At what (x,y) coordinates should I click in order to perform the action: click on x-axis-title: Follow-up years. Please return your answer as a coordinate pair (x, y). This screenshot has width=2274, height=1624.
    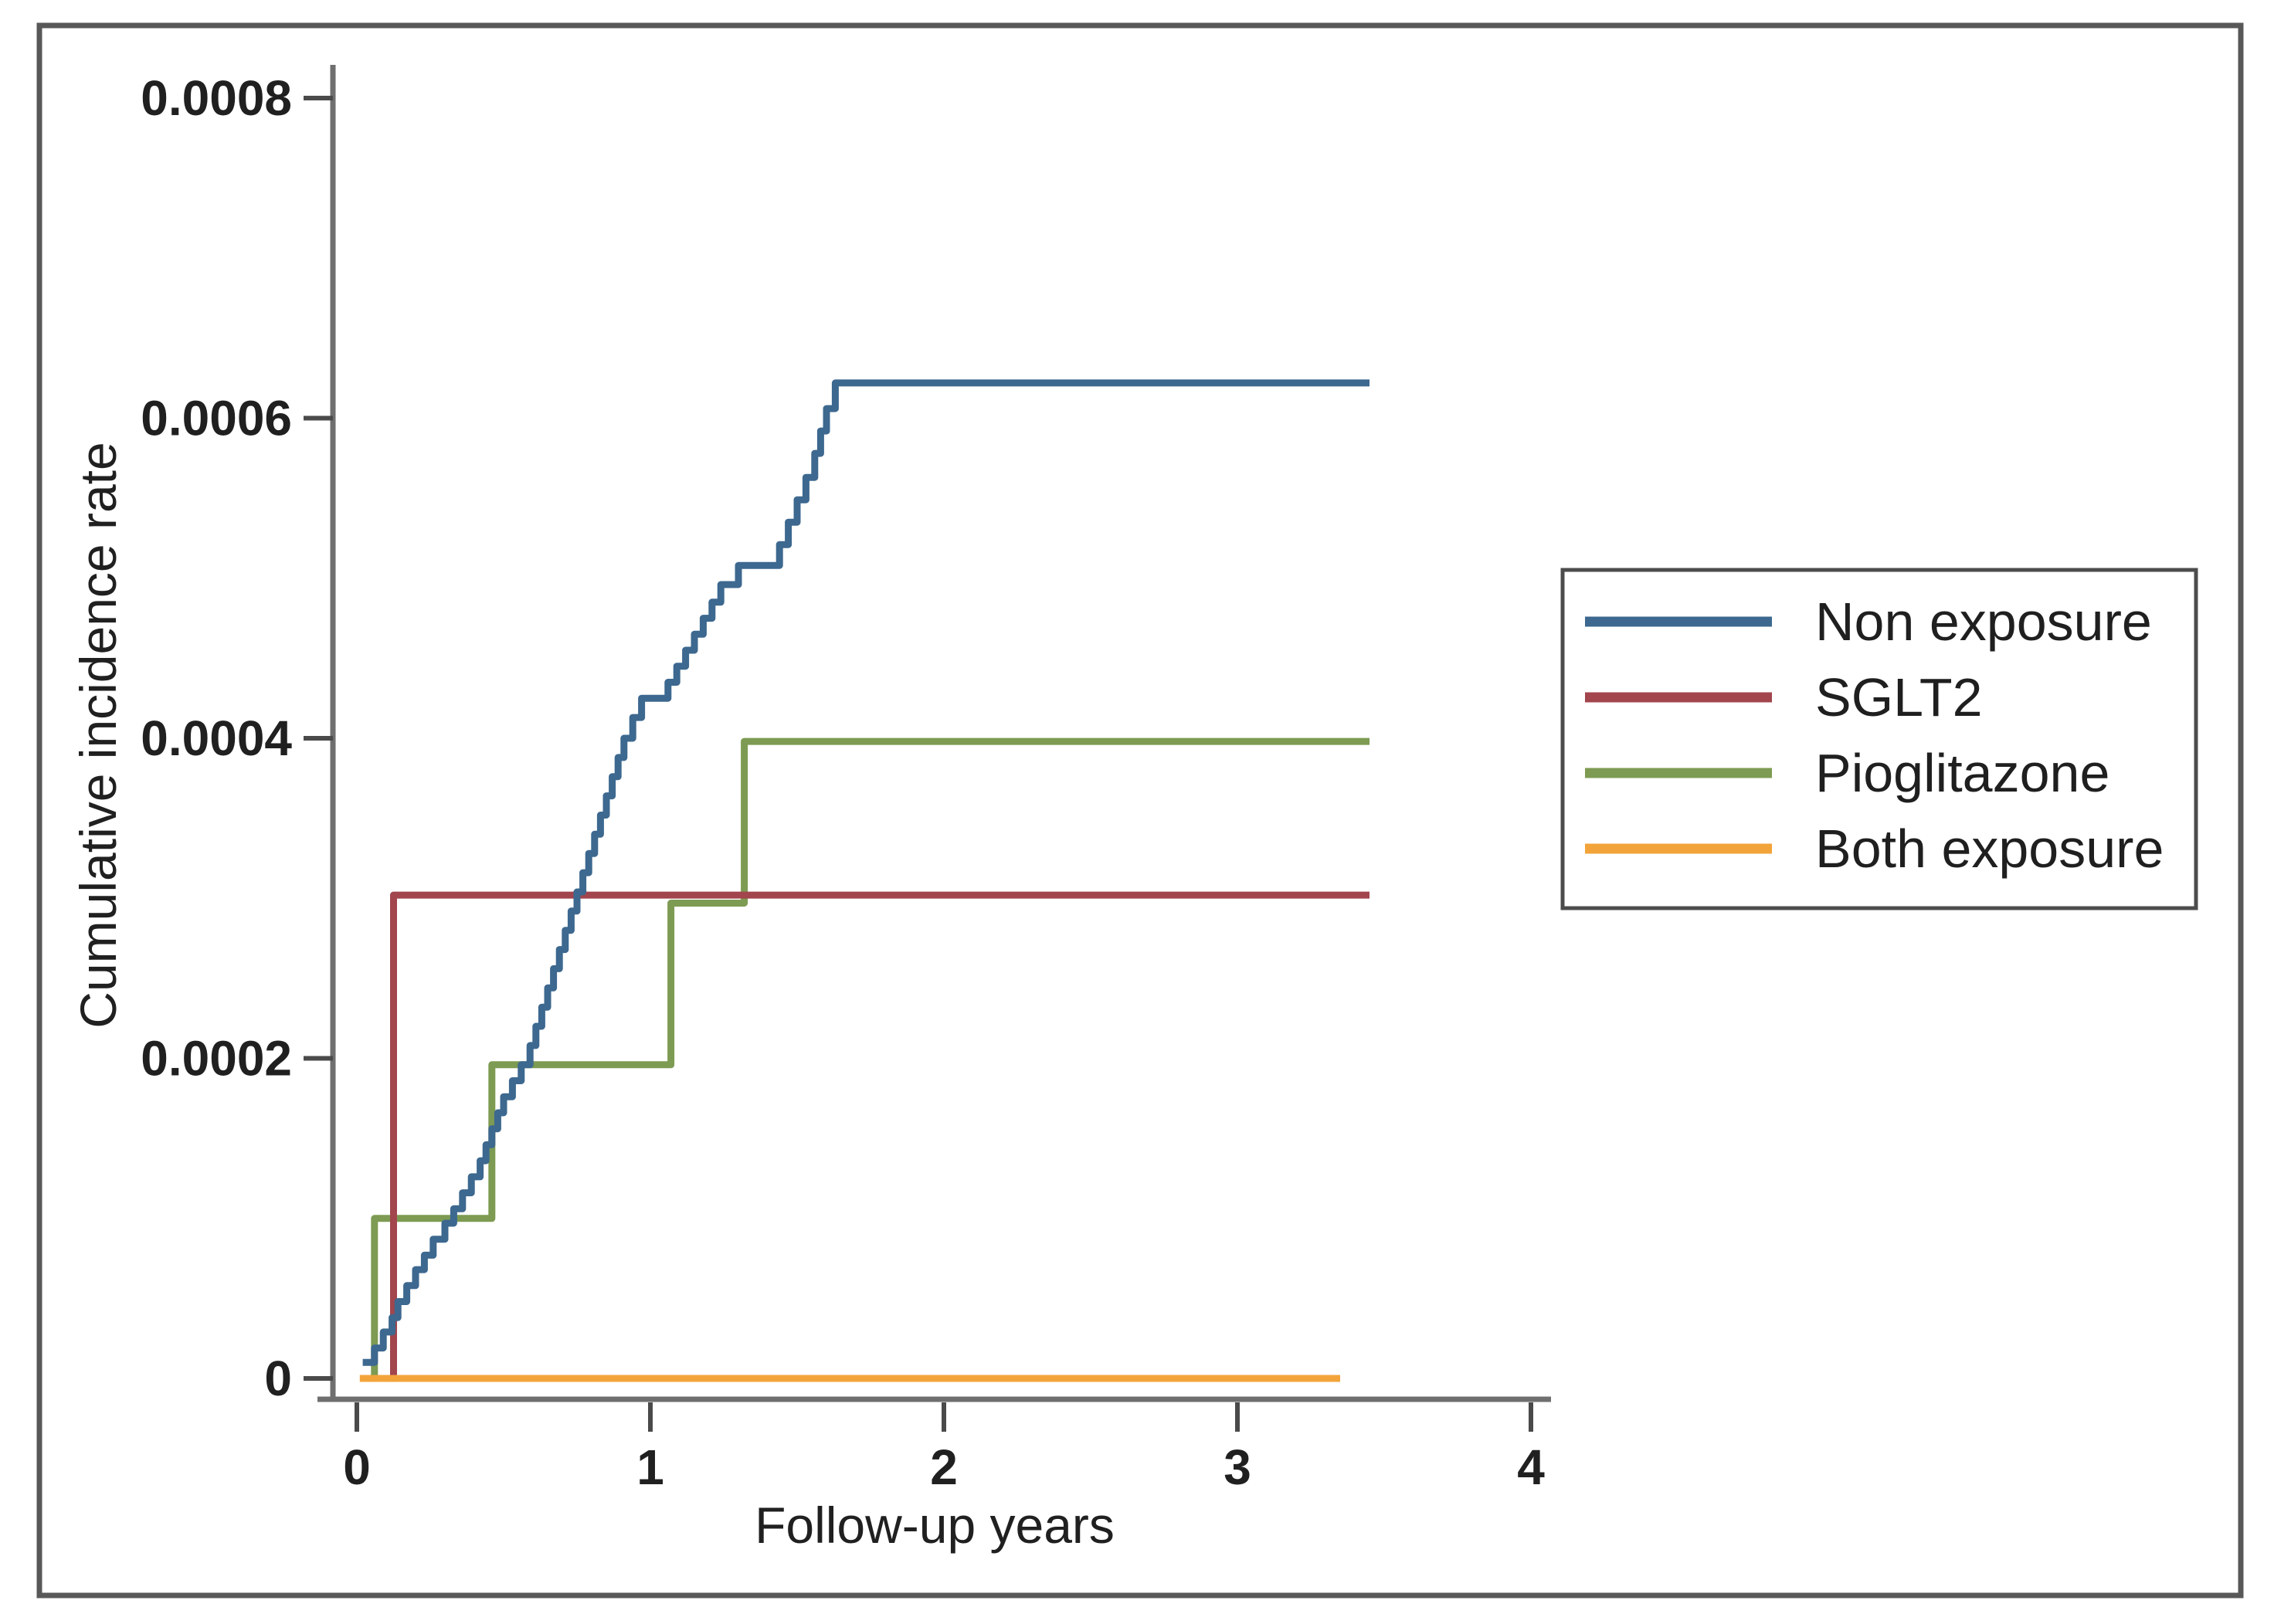
    Looking at the image, I should click on (935, 1525).